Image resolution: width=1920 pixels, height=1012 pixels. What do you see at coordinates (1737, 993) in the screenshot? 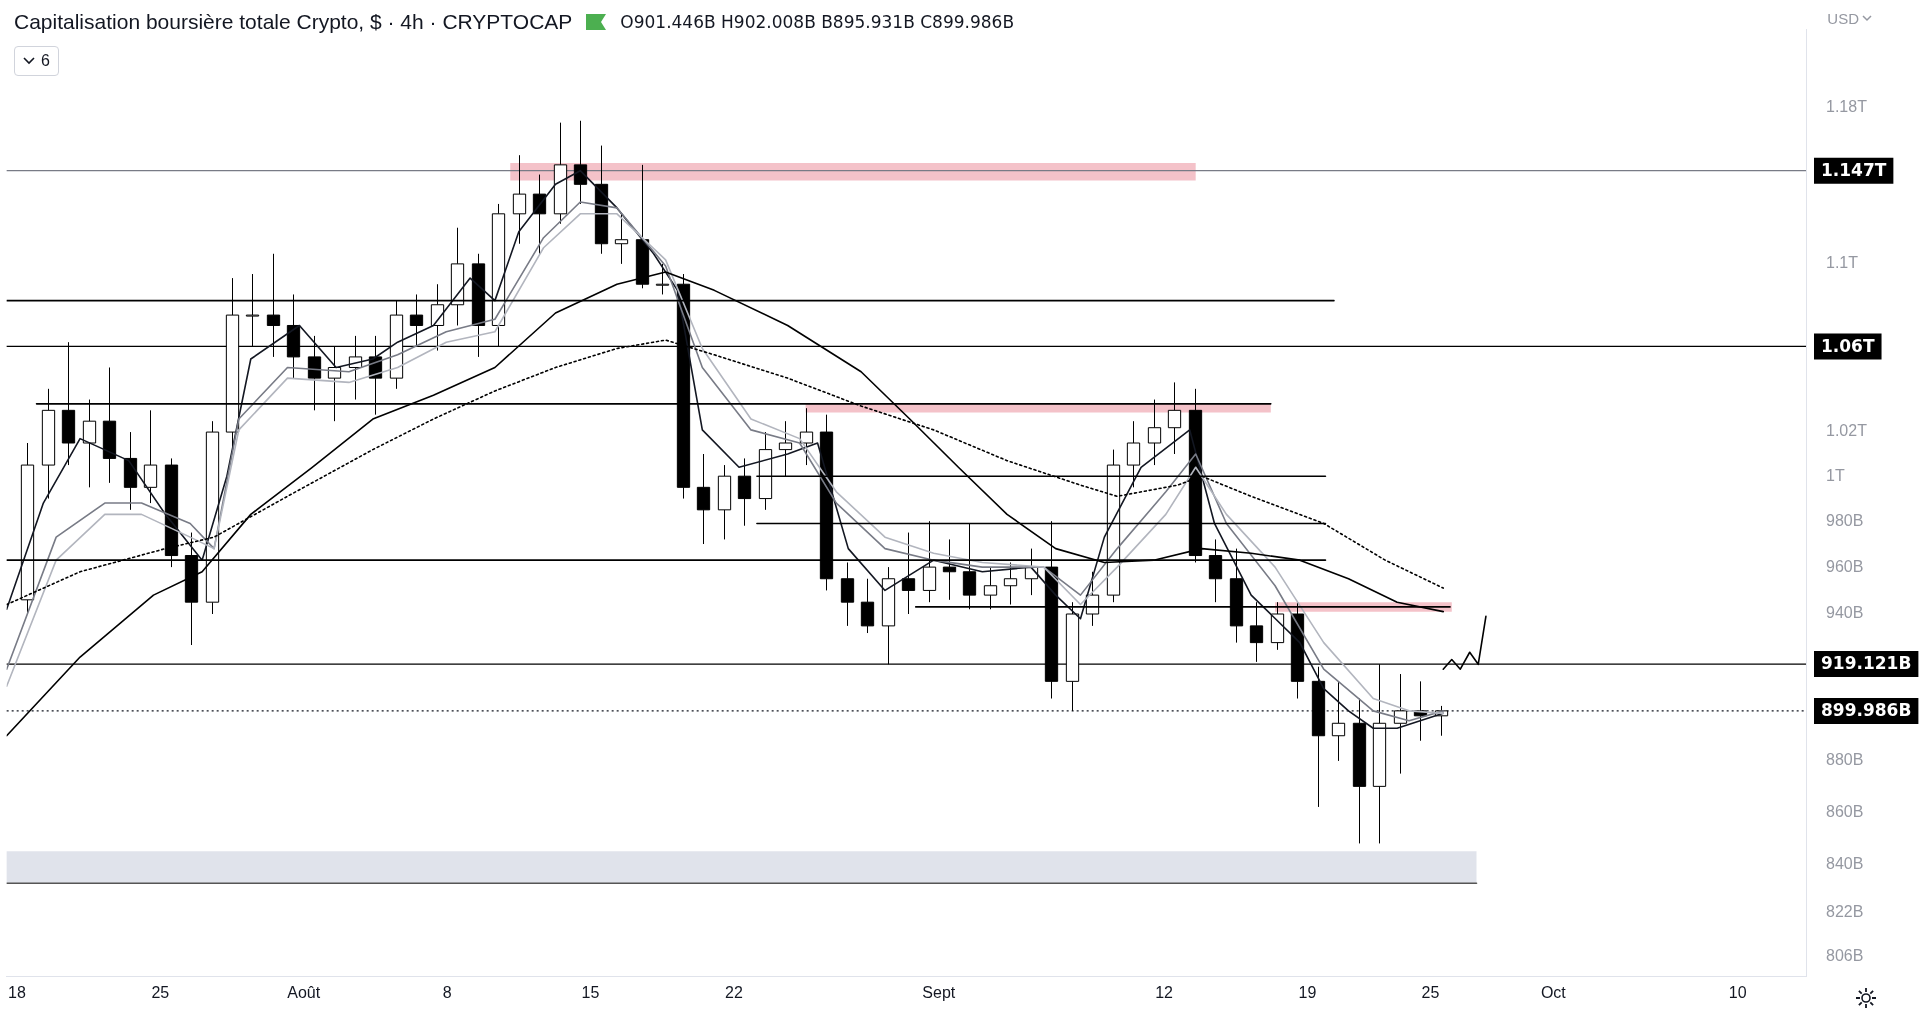
I see `x-tick-label: 10` at bounding box center [1737, 993].